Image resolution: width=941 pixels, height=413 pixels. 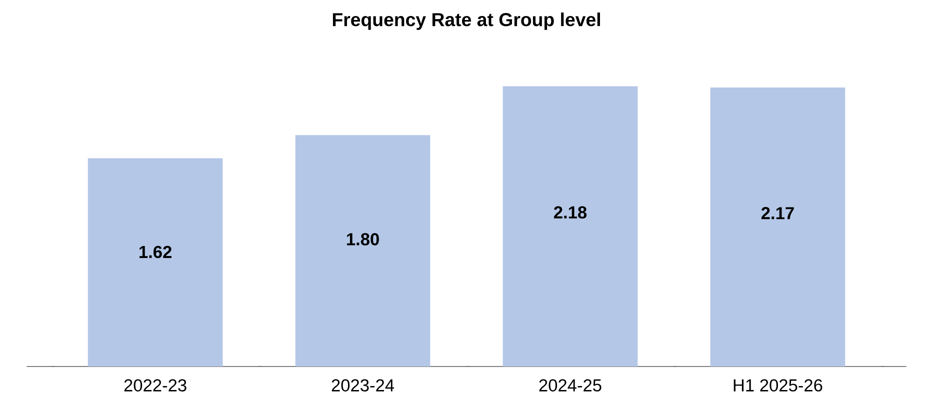 I want to click on data-label: 1.62, so click(x=156, y=252).